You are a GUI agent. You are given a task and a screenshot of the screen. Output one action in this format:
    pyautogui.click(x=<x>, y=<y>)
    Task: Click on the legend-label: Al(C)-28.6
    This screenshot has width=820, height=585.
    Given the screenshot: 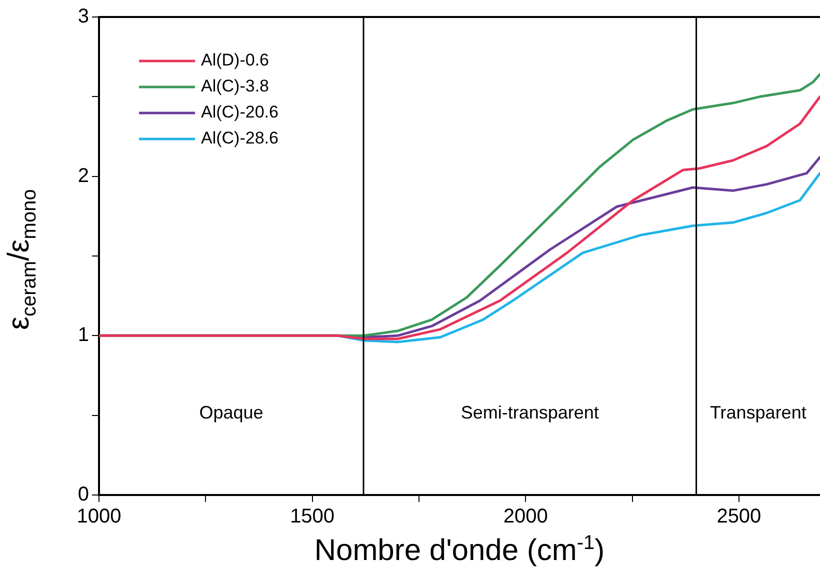 What is the action you would take?
    pyautogui.click(x=239, y=138)
    